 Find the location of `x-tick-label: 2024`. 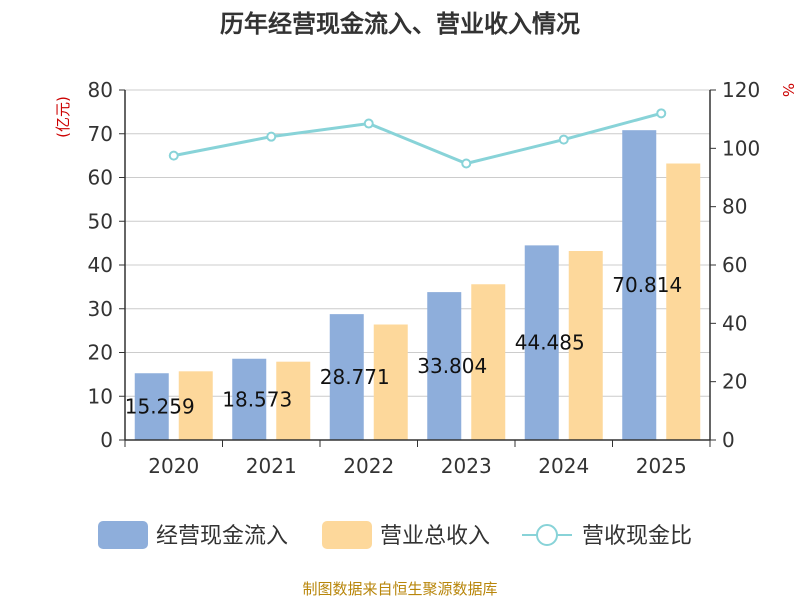

x-tick-label: 2024 is located at coordinates (563, 466).